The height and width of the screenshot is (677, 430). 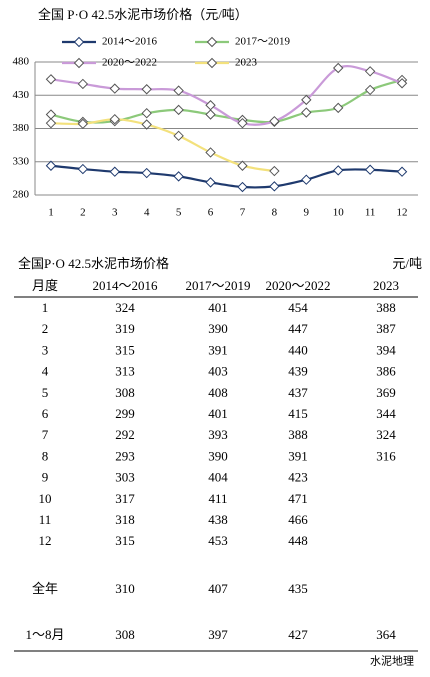 I want to click on legend-label: 2014～2016, so click(x=129, y=42).